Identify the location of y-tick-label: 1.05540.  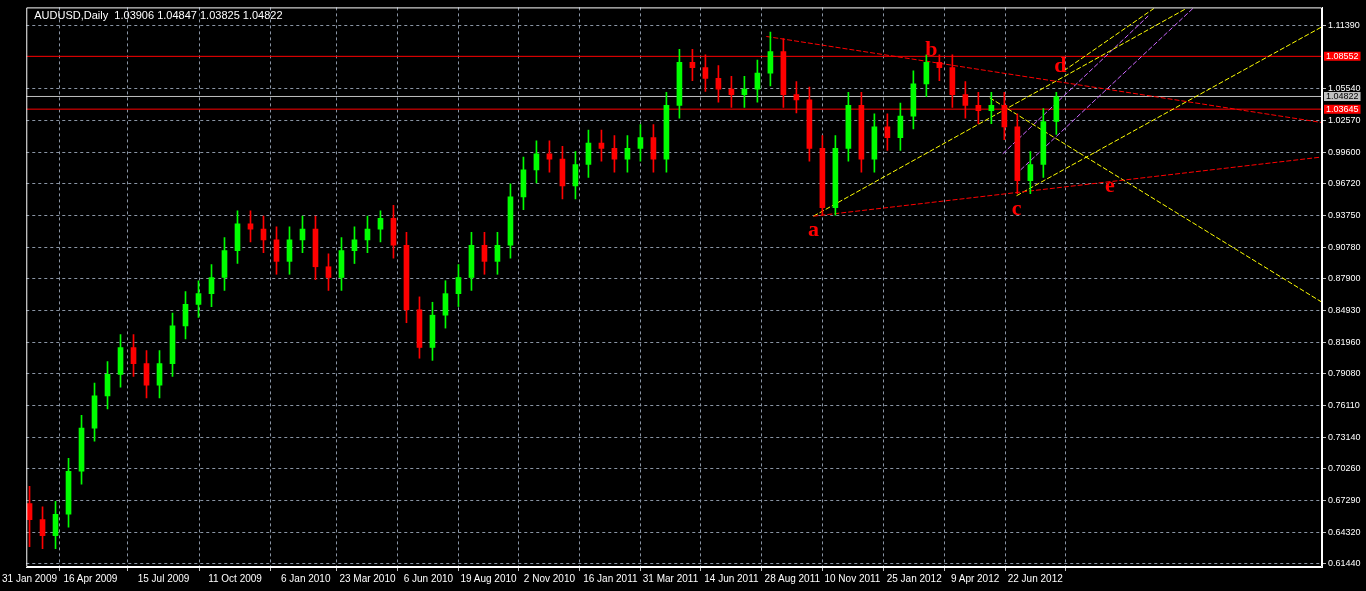
(1344, 88).